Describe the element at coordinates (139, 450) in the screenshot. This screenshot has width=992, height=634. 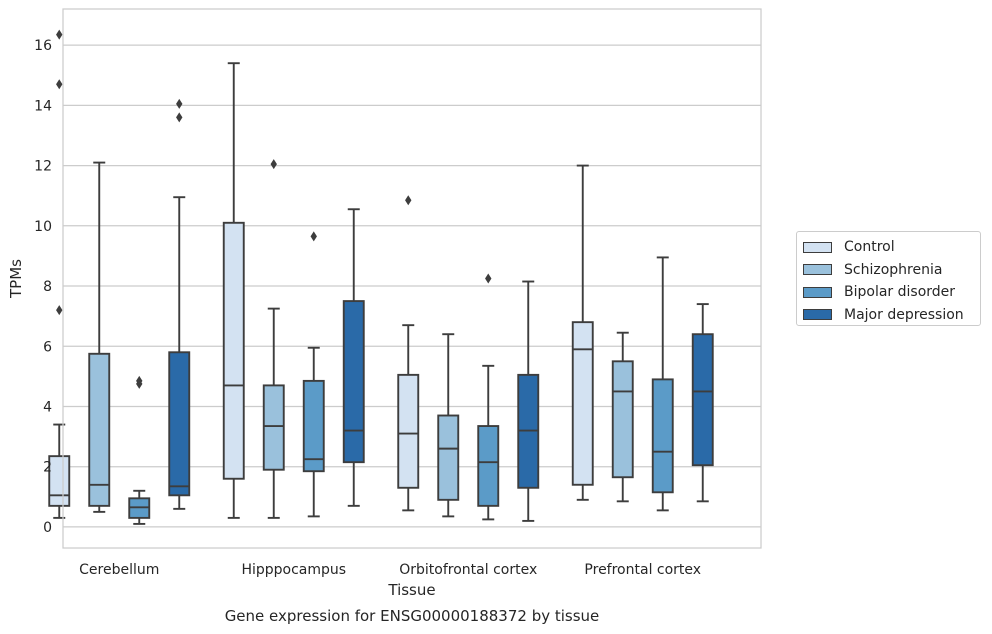
I see `box-cerebellum-bipolar-disorder` at that location.